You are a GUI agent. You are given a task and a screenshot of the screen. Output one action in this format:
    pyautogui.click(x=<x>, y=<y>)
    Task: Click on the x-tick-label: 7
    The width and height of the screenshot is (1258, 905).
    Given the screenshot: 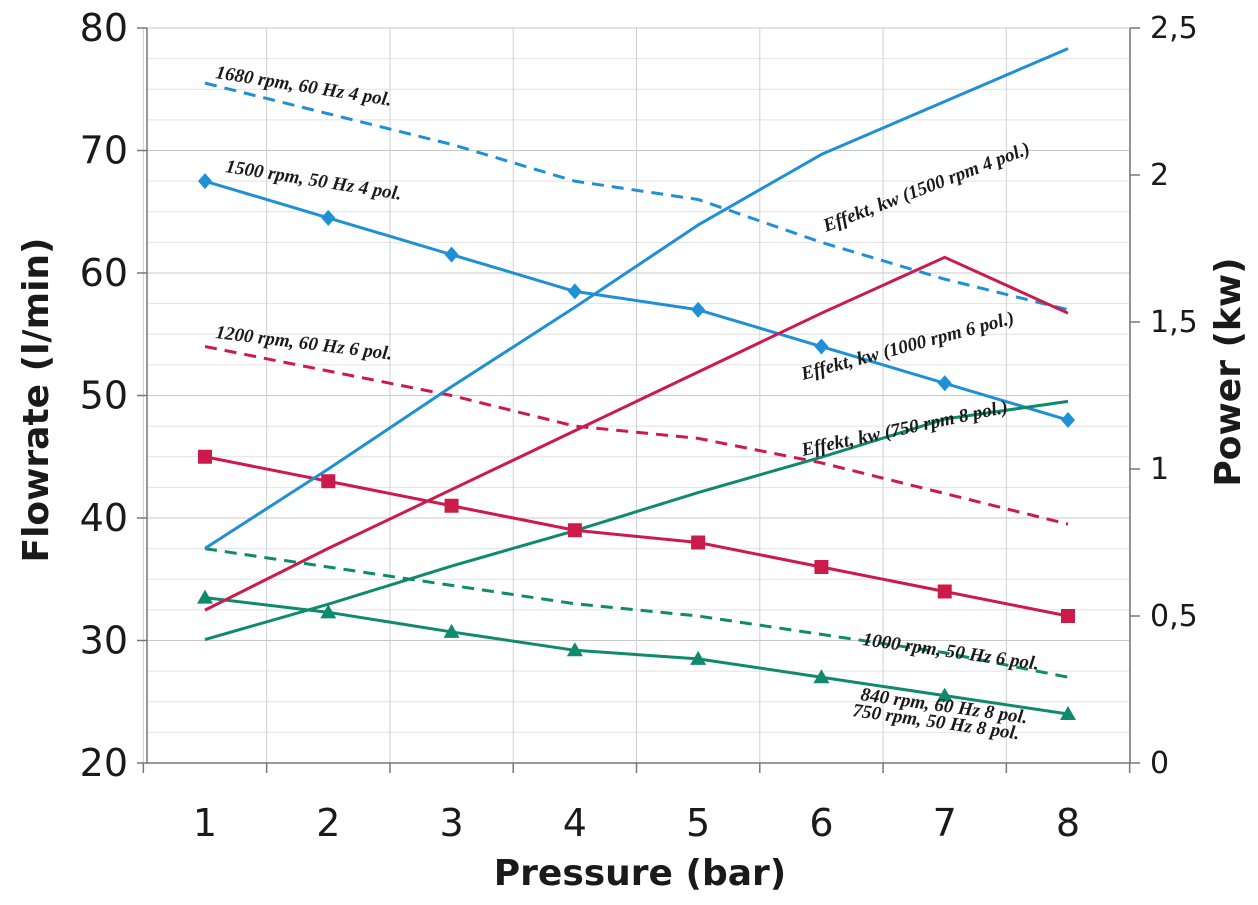 What is the action you would take?
    pyautogui.click(x=945, y=823)
    